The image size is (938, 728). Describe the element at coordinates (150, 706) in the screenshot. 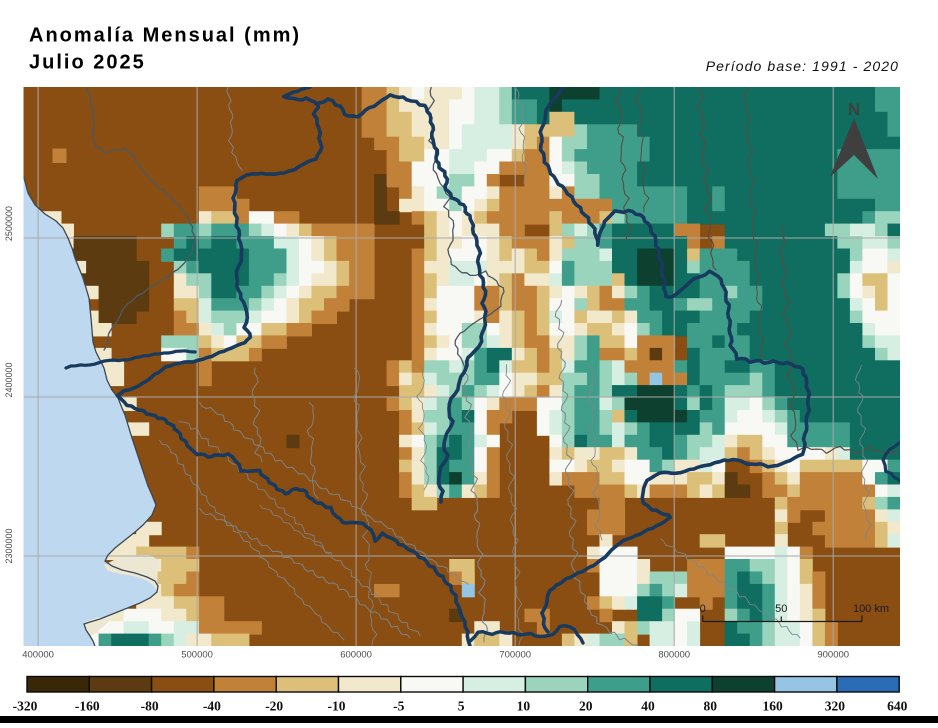

I see `svg-text: -80` at that location.